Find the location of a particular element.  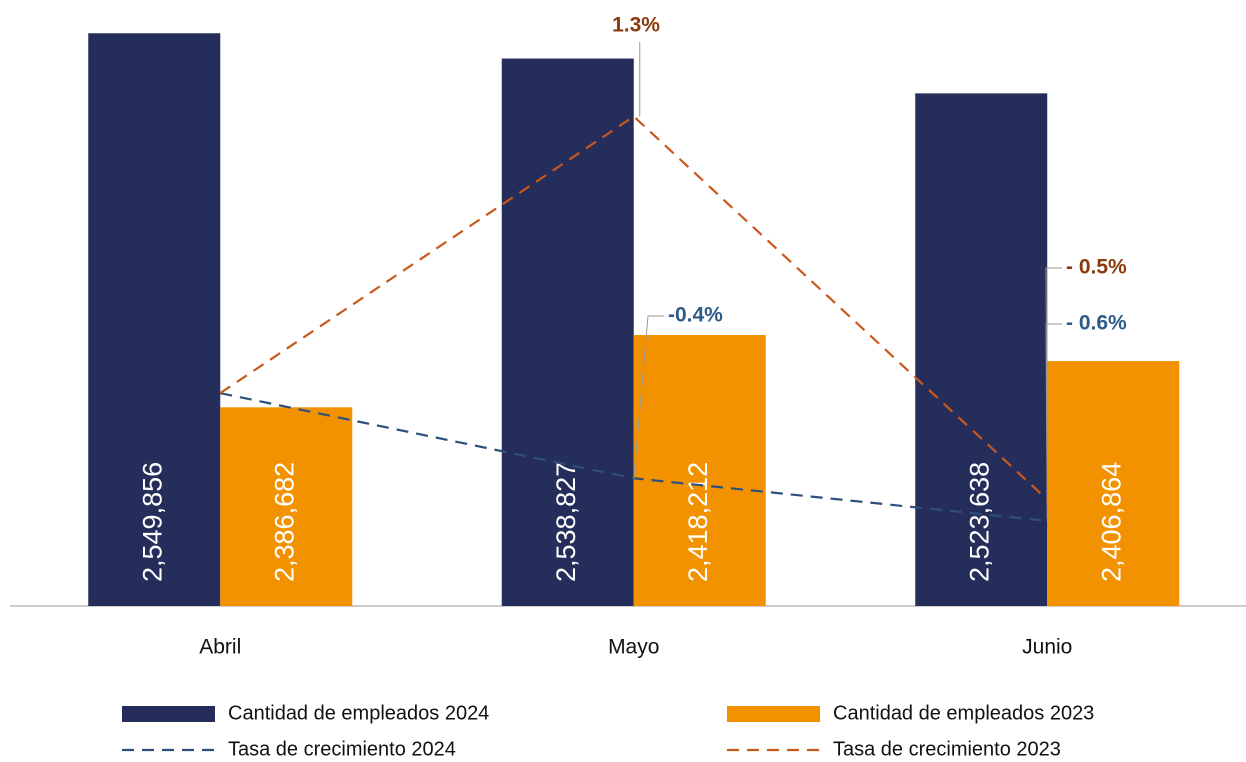

line-value-label: 1.3% is located at coordinates (636, 25).